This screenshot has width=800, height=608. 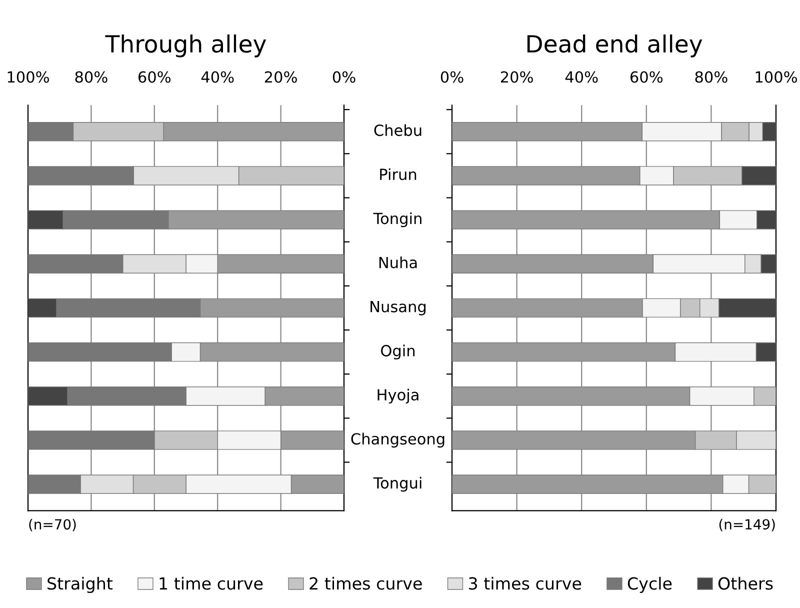 I want to click on y-tick-label: Tongui, so click(x=397, y=484).